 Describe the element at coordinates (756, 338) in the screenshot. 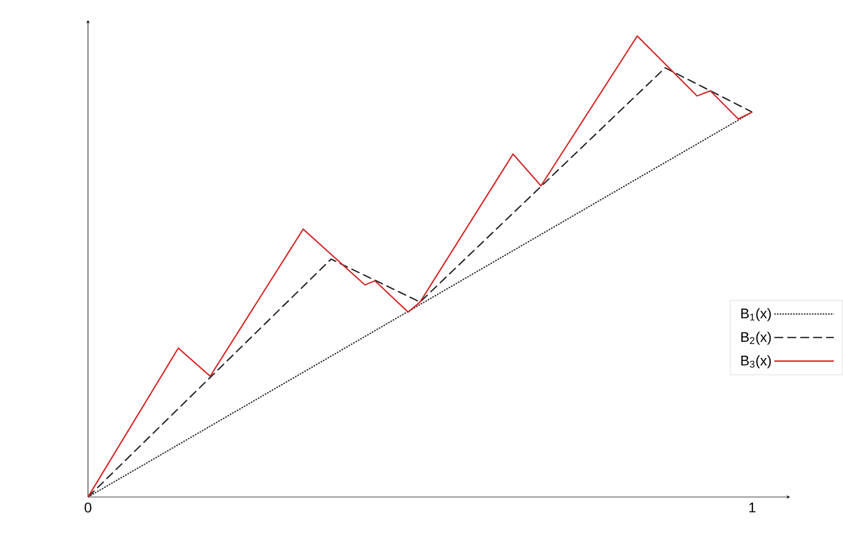

I see `legend-label: B$_{2}$(x)` at that location.